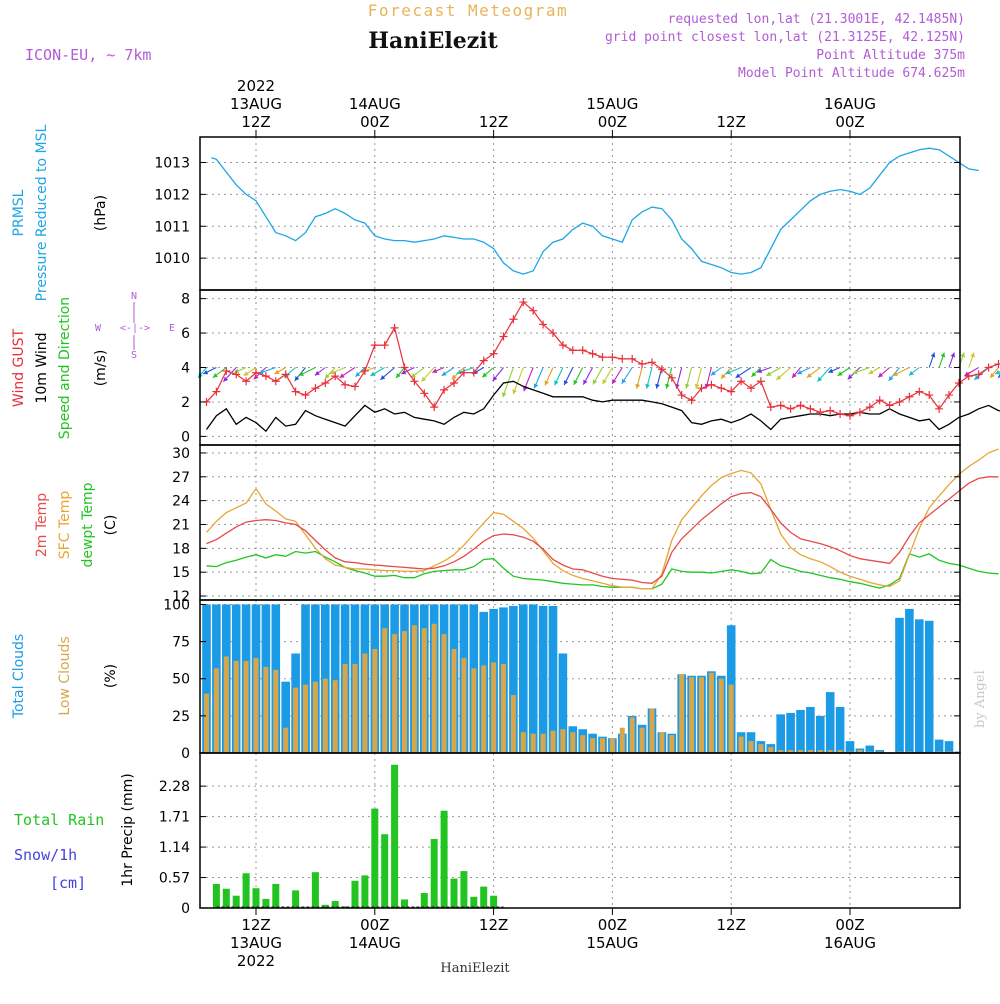 The image size is (1000, 1004). I want to click on y-tick-label: 6, so click(185, 334).